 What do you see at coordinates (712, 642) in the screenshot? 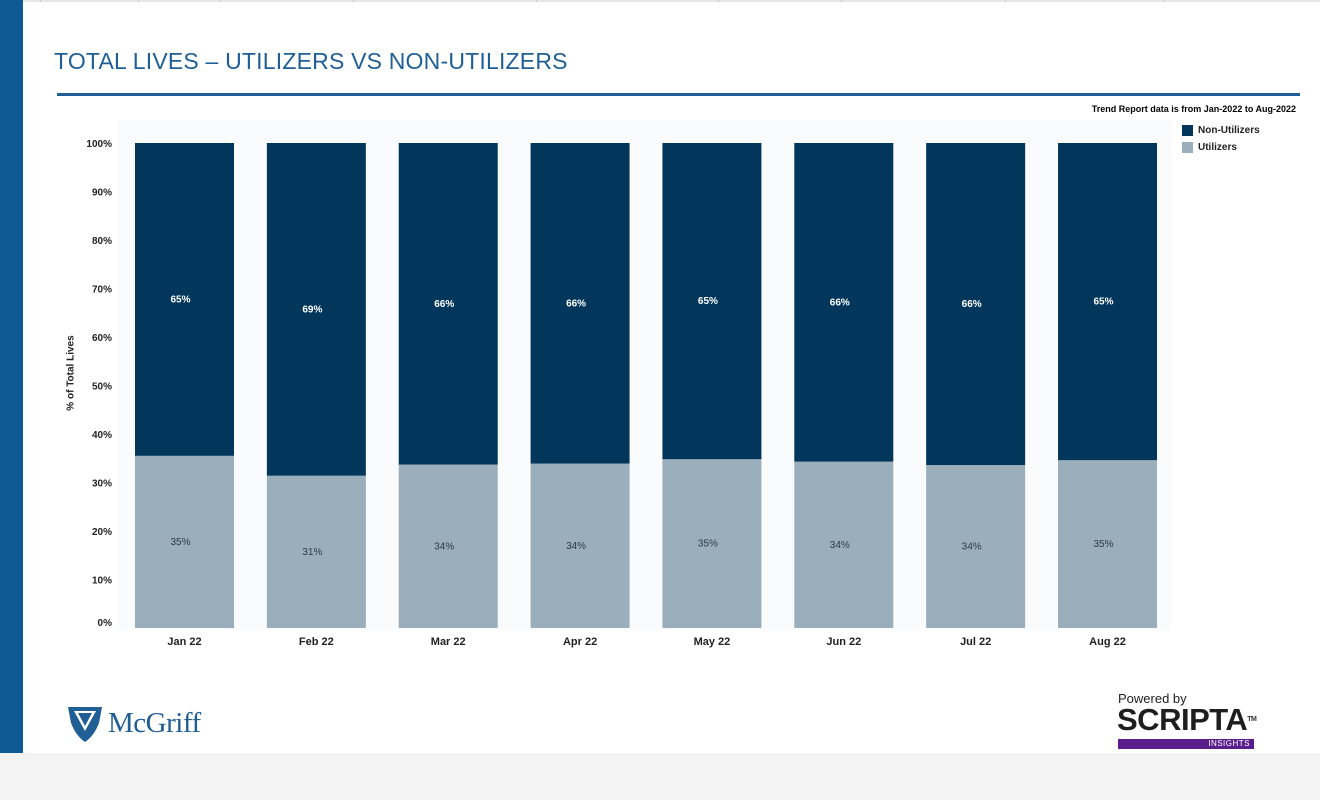
I see `x-tick-label: May 22` at bounding box center [712, 642].